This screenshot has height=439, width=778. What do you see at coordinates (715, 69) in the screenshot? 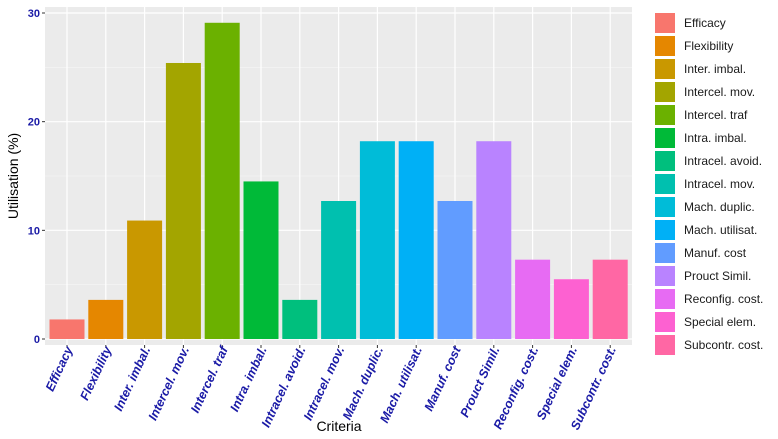
I see `legend-label: Inter. imbal.` at bounding box center [715, 69].